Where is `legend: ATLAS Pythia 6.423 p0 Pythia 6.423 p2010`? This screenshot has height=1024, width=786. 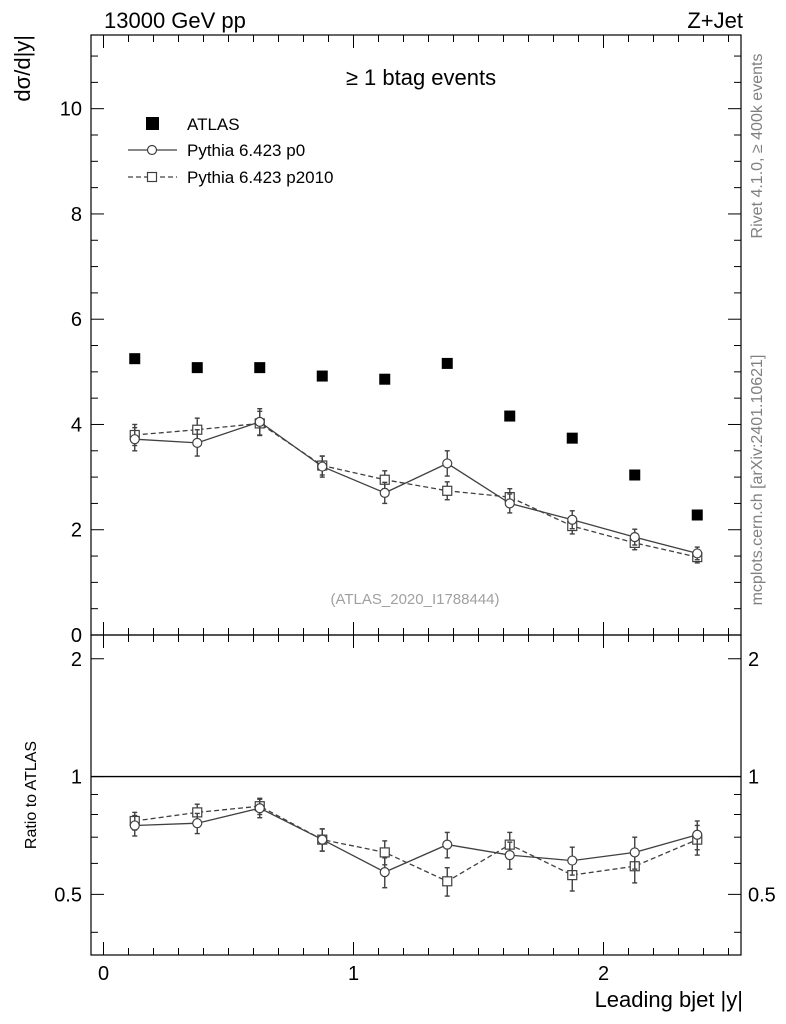 legend: ATLAS Pythia 6.423 p0 Pythia 6.423 p2010 is located at coordinates (231, 151).